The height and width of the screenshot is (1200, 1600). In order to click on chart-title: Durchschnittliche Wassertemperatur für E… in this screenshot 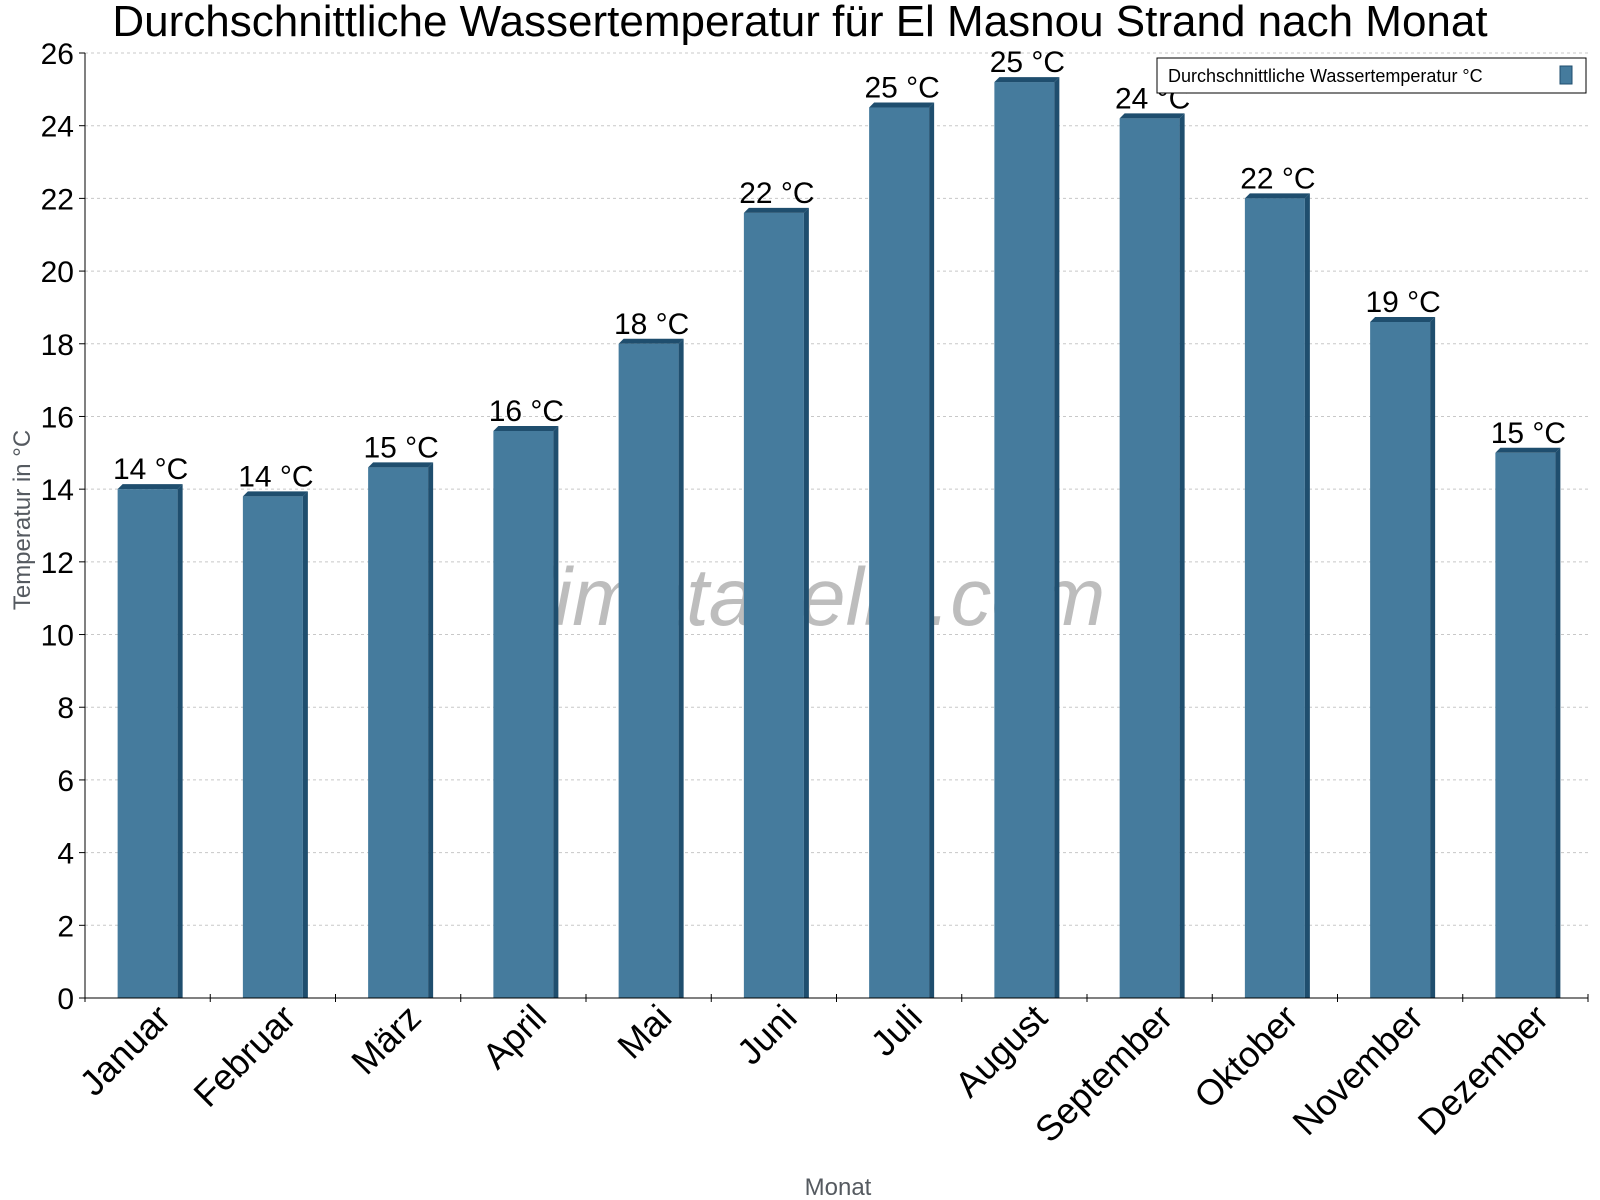, I will do `click(799, 23)`.